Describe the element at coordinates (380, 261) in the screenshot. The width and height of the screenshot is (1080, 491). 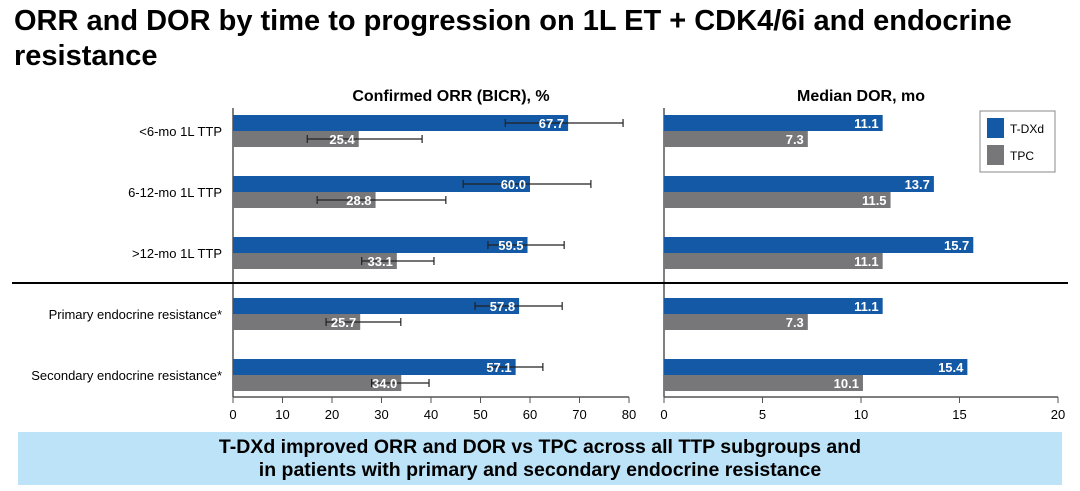
I see `data-label: 33.1` at that location.